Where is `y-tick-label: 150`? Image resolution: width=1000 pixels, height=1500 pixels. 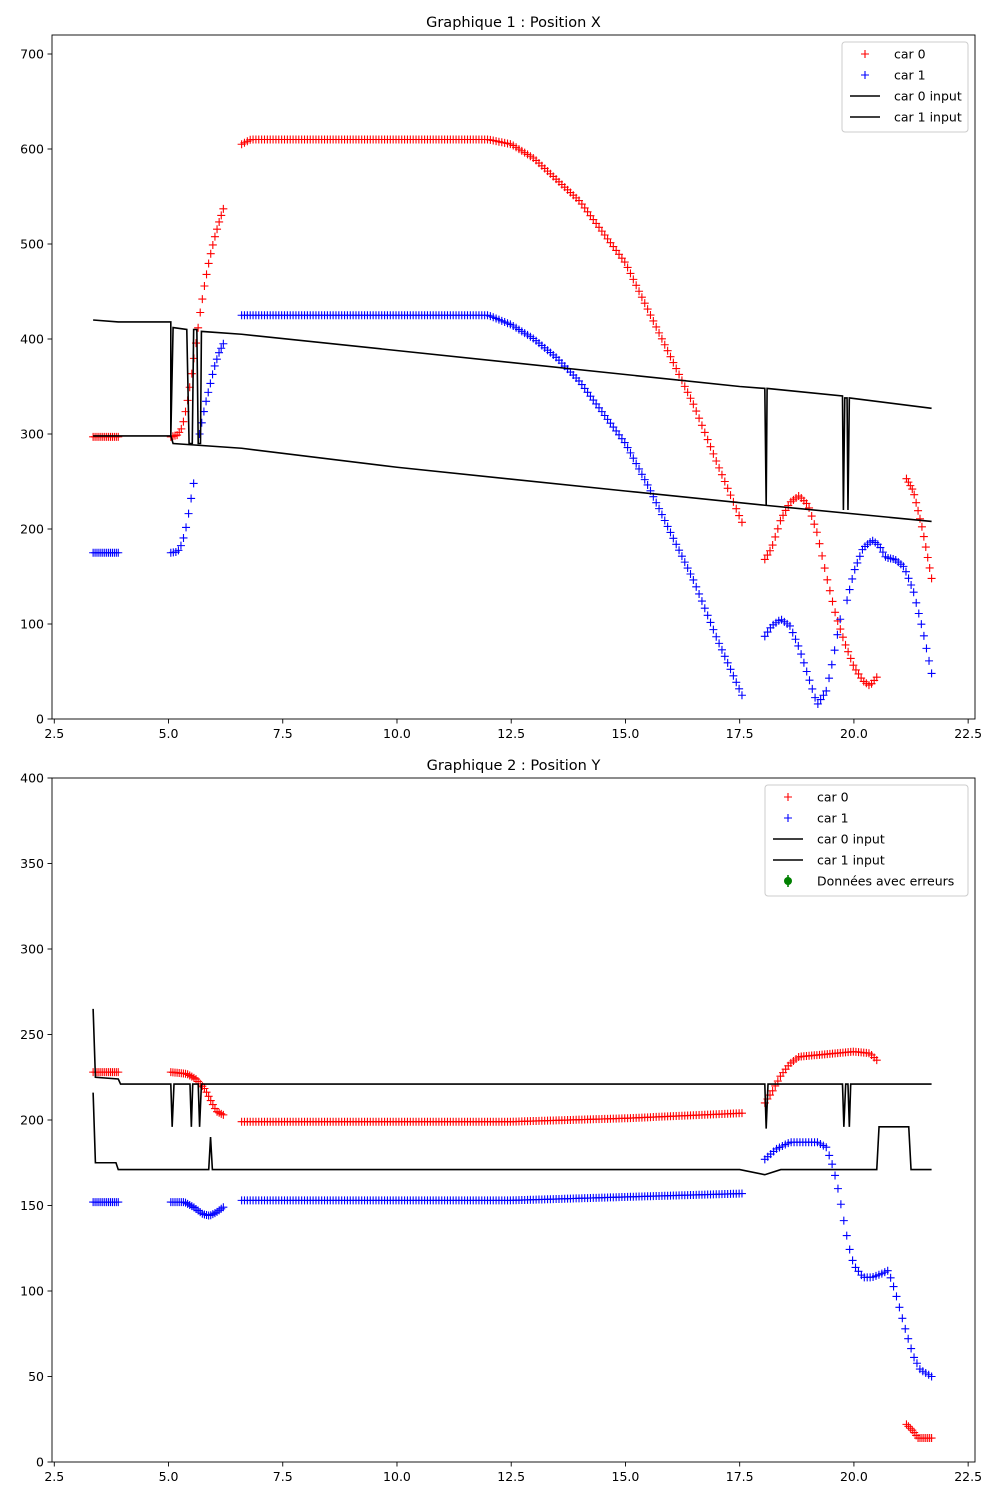 y-tick-label: 150 is located at coordinates (32, 1205).